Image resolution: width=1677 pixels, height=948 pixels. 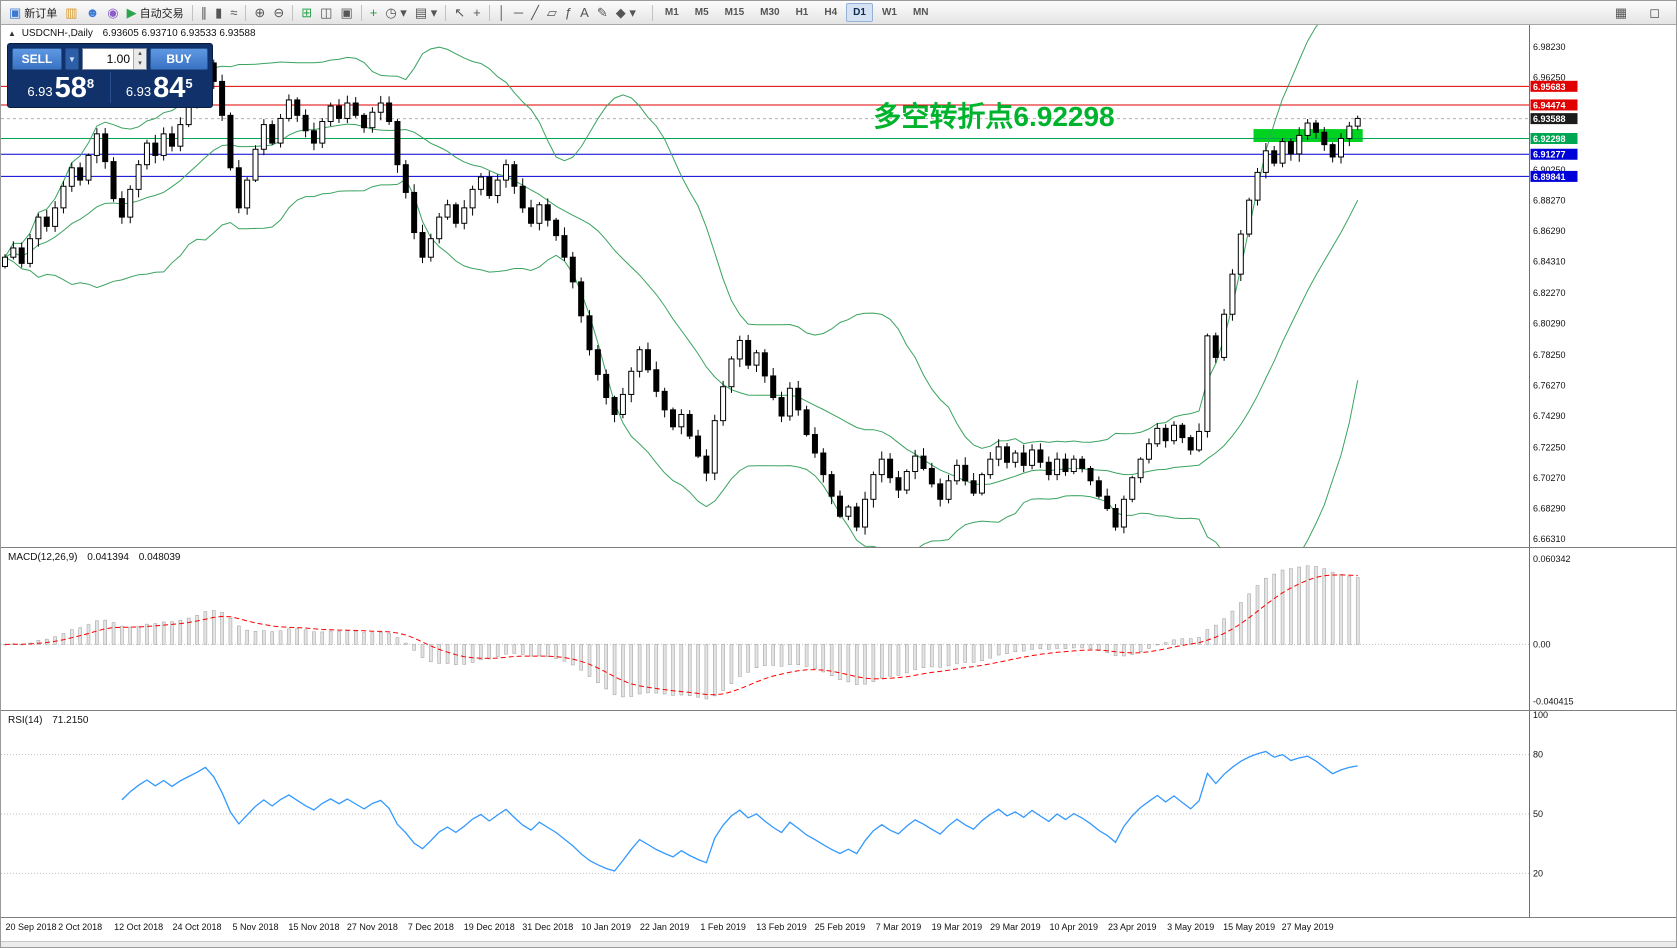 I want to click on periods-button: ◷ ▾, so click(x=395, y=13).